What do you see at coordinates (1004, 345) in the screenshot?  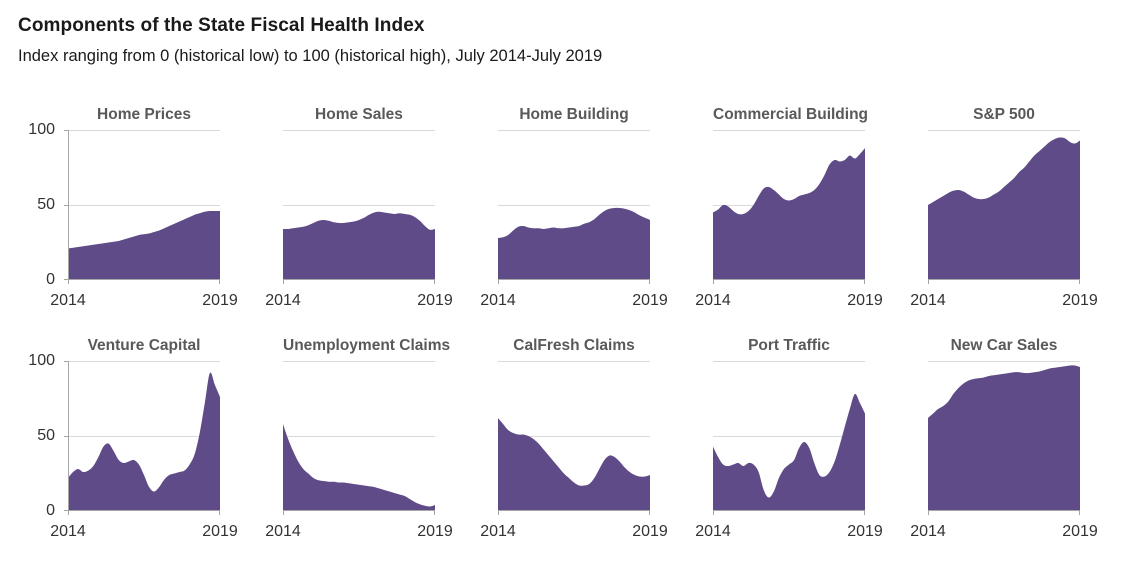 I see `chart-title-new-car-sales: New Car Sales` at bounding box center [1004, 345].